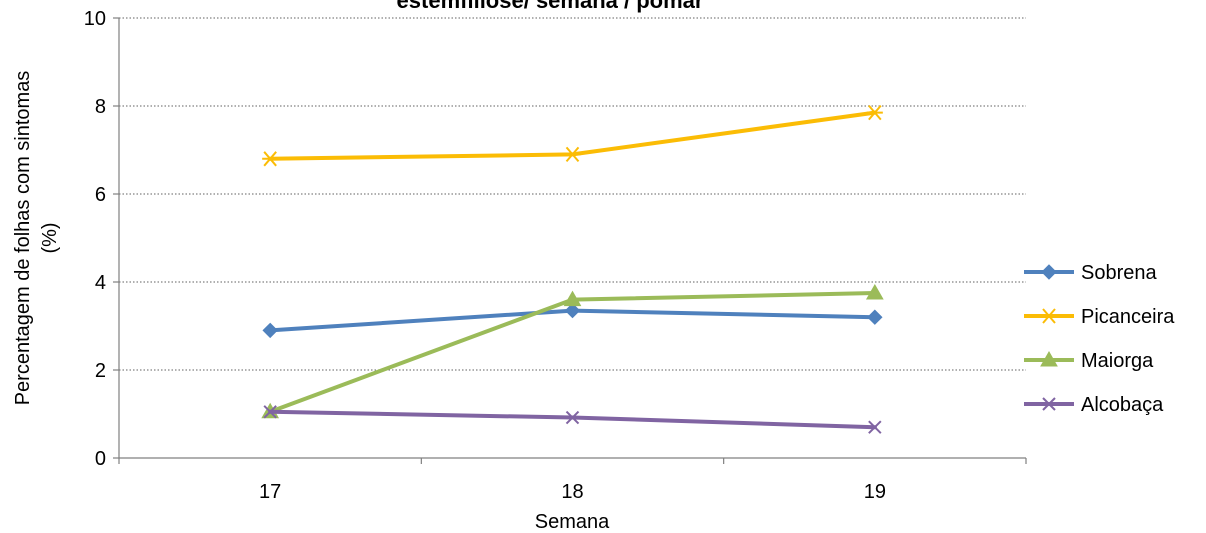  What do you see at coordinates (50, 237) in the screenshot?
I see `y-axis-title-line2: (%)` at bounding box center [50, 237].